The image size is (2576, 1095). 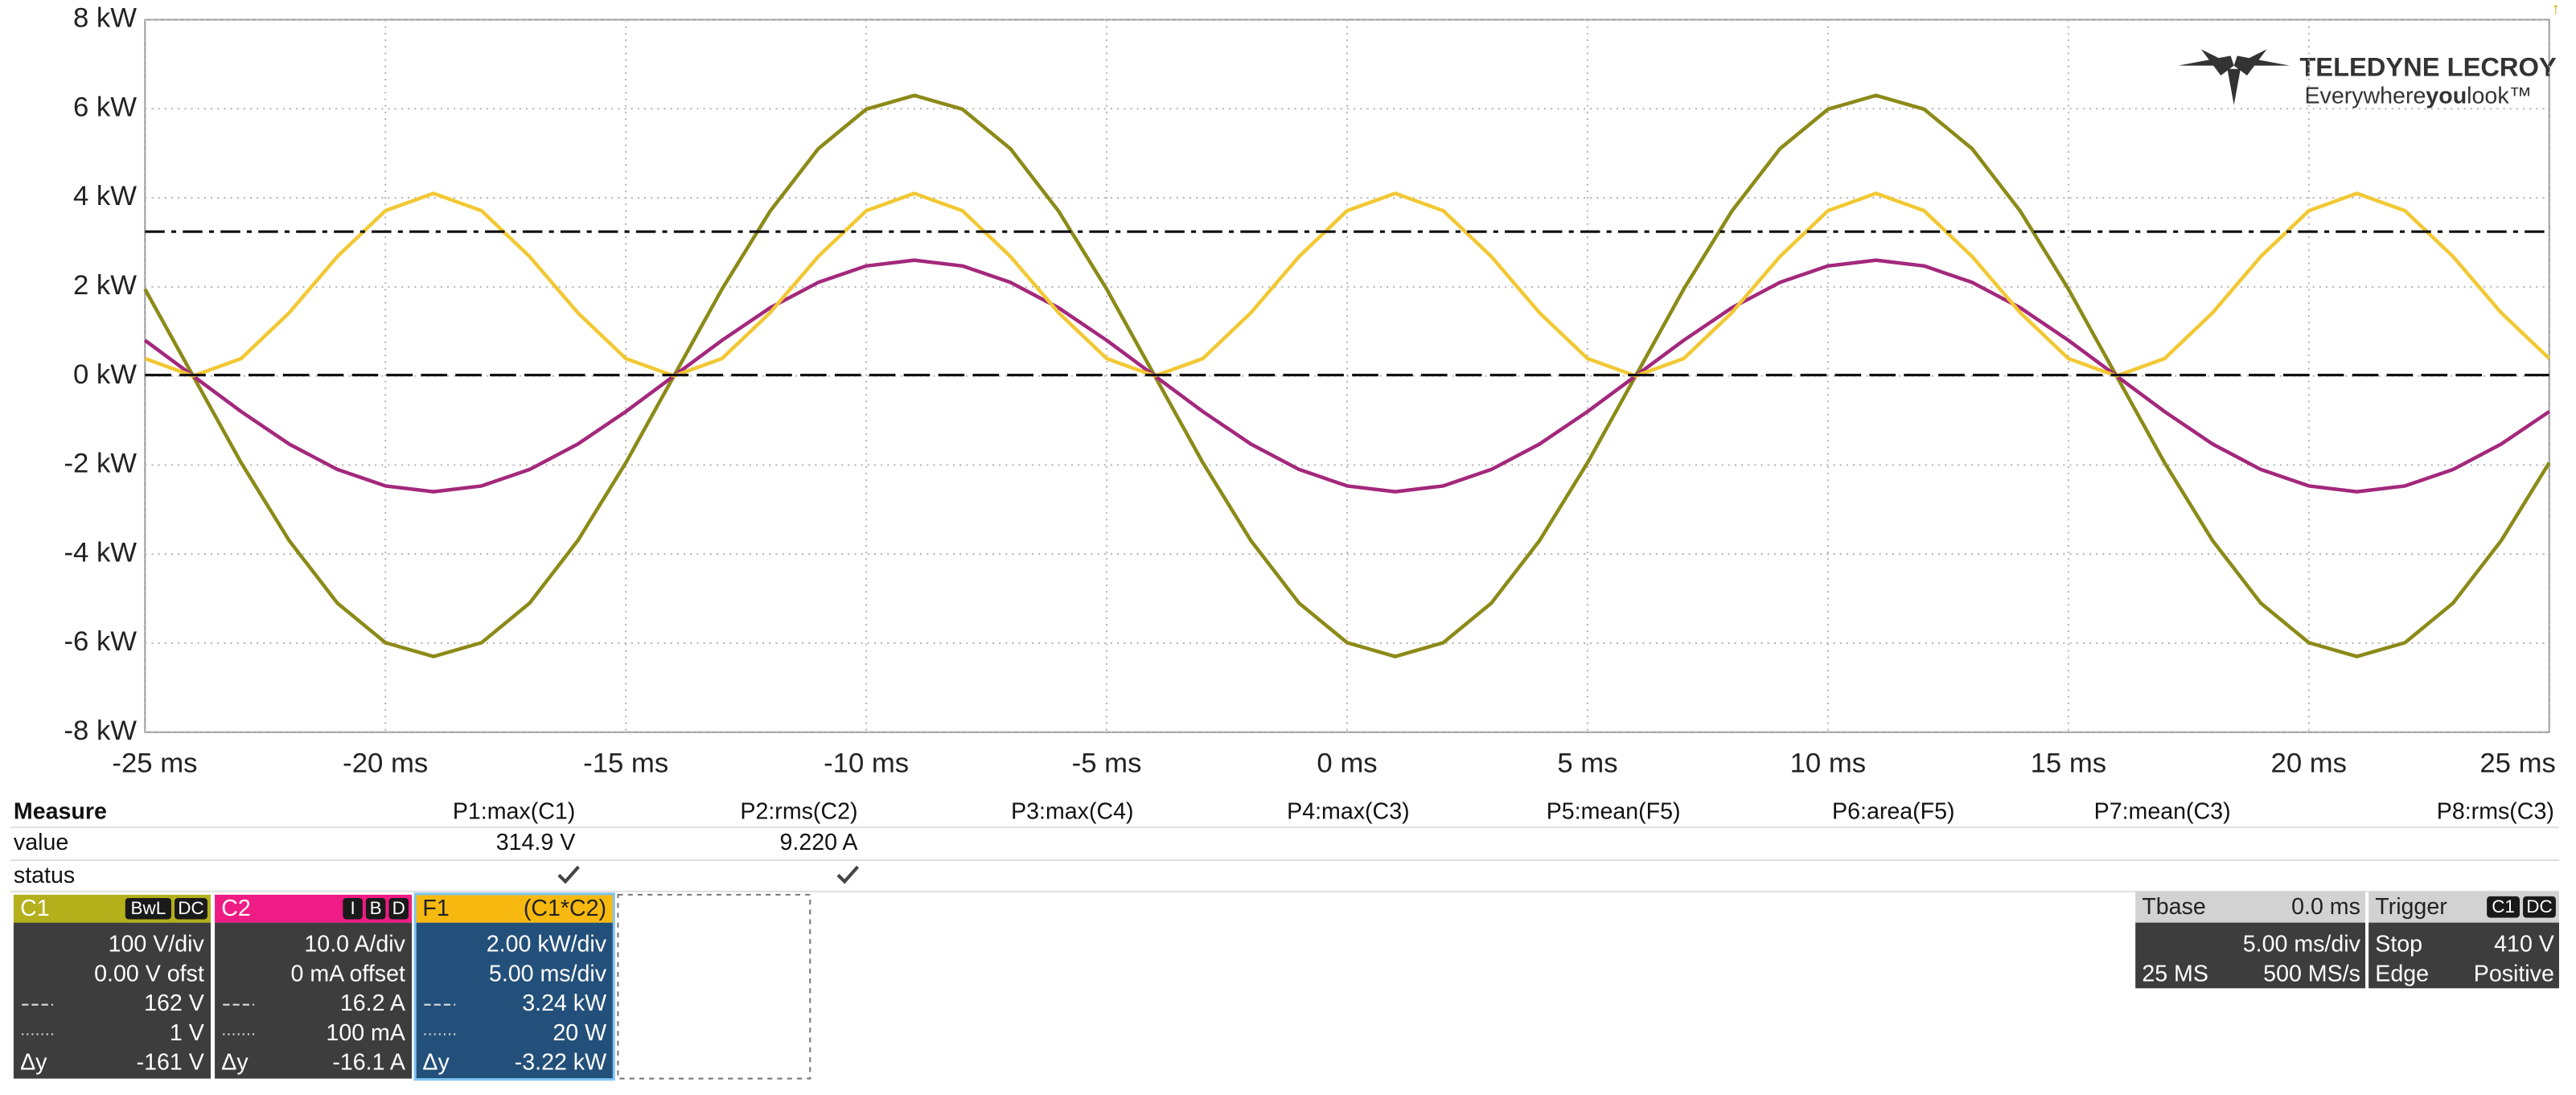 I want to click on timebase-rate: 500 MS/s, so click(x=2311, y=973).